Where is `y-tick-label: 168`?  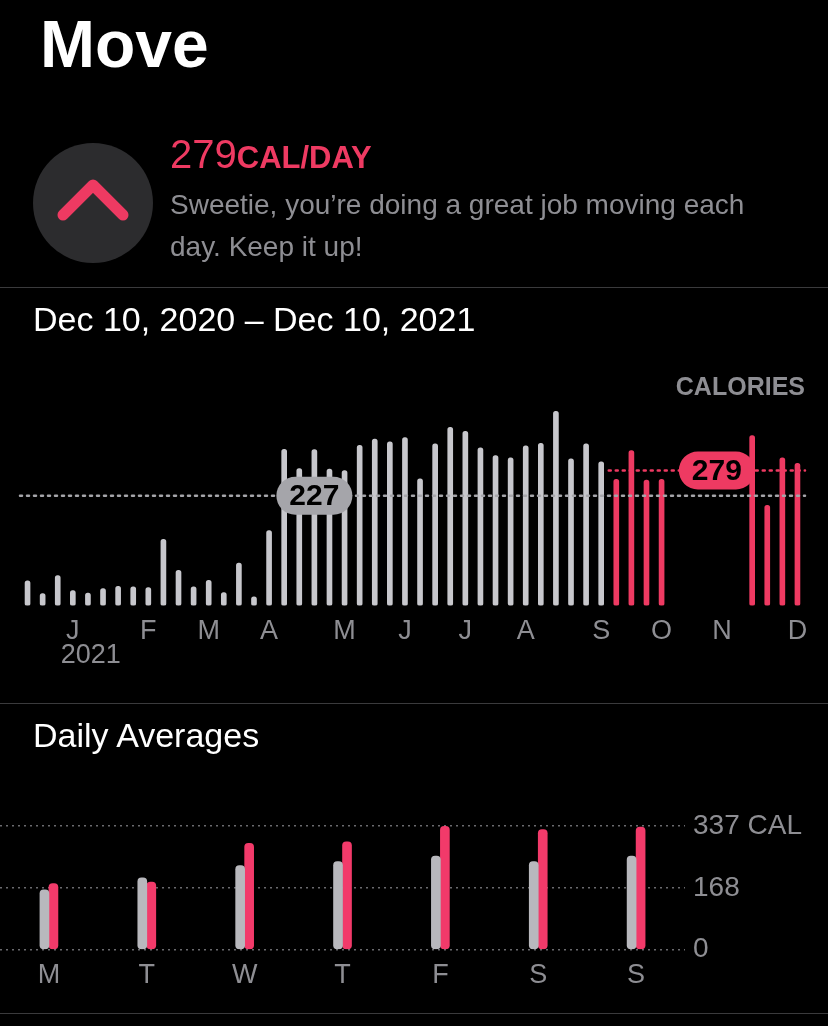
y-tick-label: 168 is located at coordinates (716, 886).